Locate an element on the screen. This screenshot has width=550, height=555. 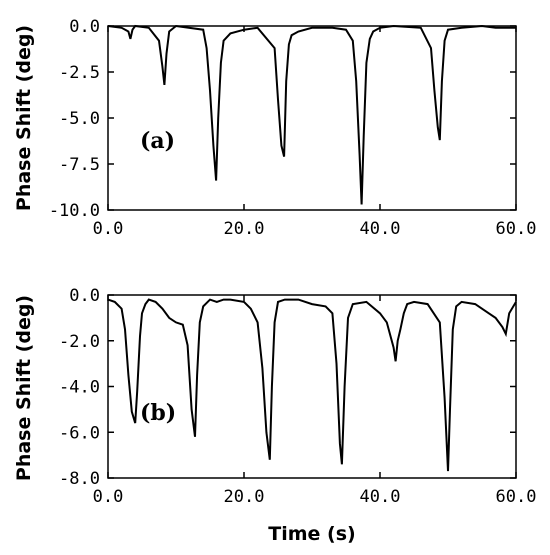
chart-b-y-tick-label: -2.0 is located at coordinates (79, 342).